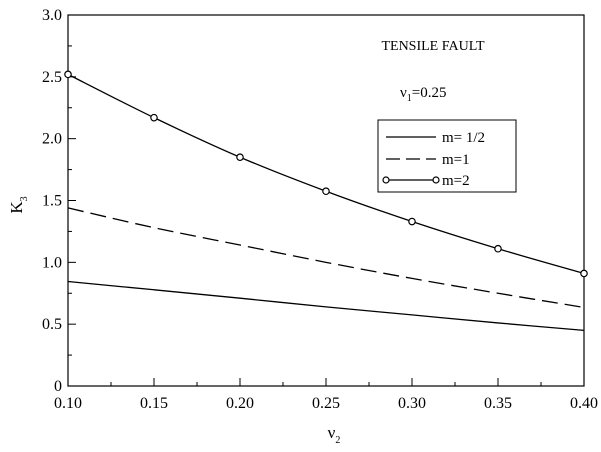  I want to click on y-tick-label: 1.0, so click(52, 262).